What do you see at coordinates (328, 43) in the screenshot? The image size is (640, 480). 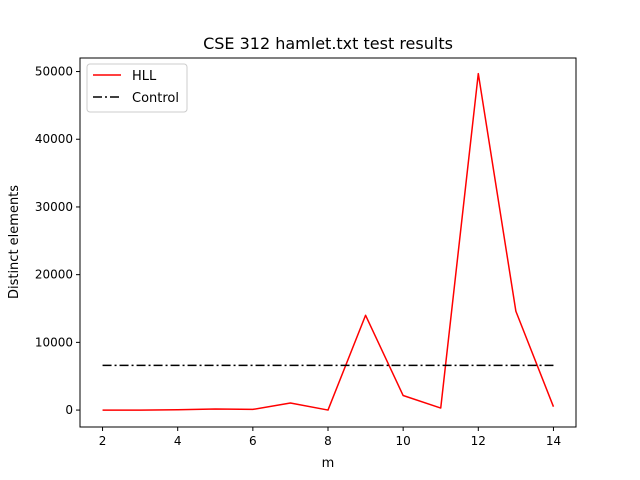 I see `chart-title: CSE 312 hamlet.txt test results` at bounding box center [328, 43].